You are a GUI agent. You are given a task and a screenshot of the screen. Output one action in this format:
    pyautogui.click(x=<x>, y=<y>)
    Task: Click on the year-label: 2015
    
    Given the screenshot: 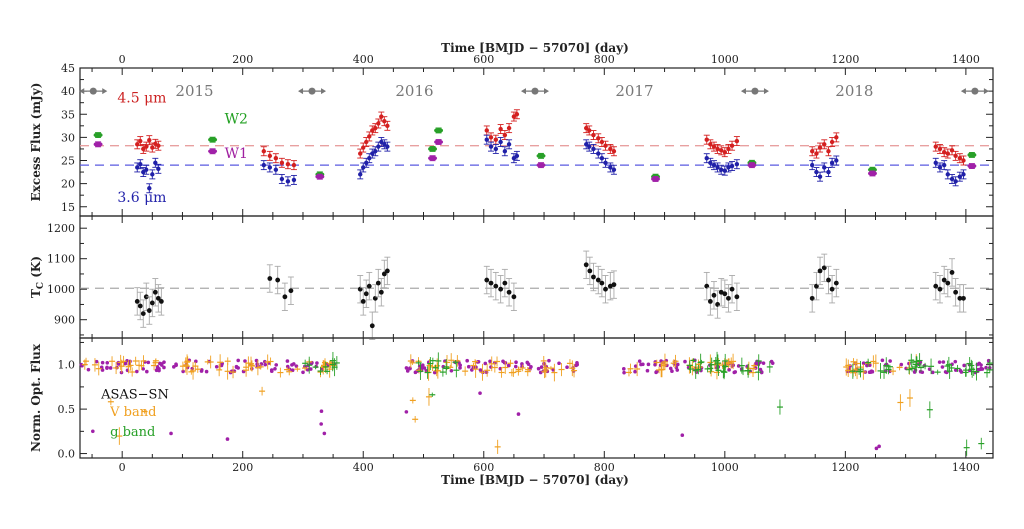 What is the action you would take?
    pyautogui.click(x=194, y=91)
    